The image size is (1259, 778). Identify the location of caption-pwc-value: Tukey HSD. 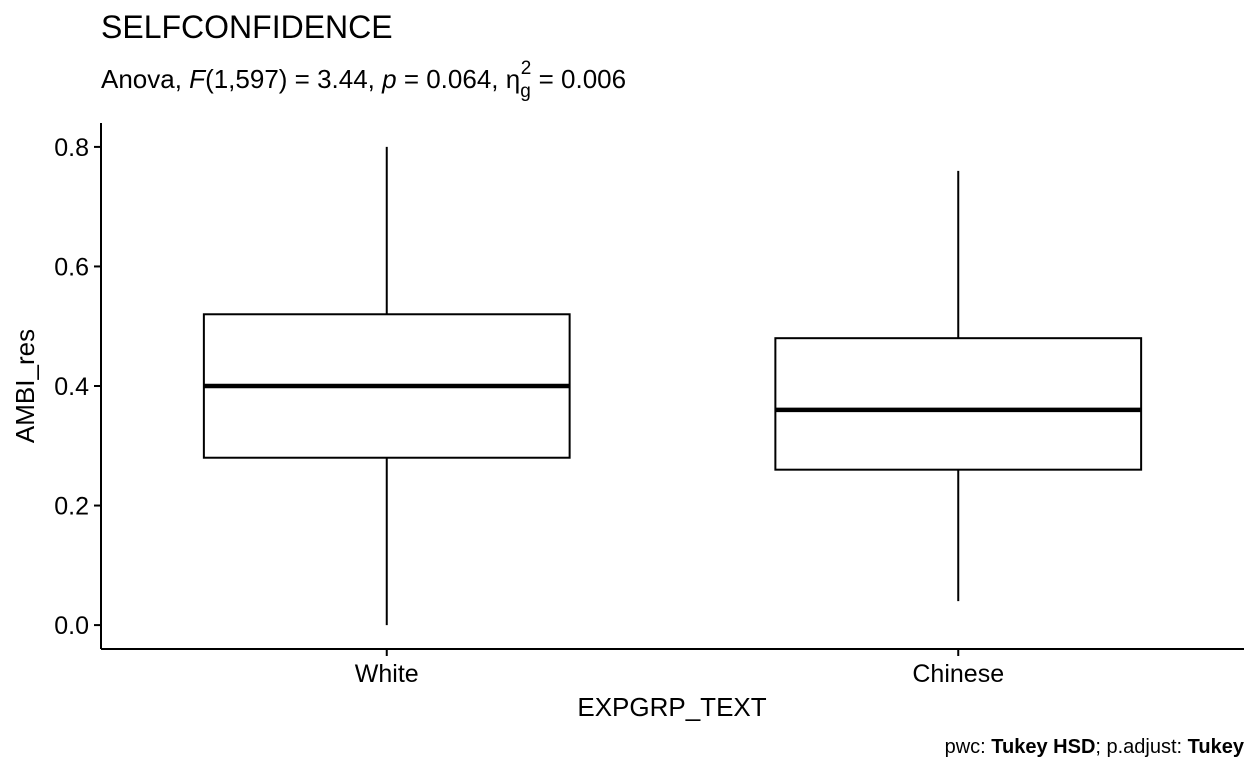
(1043, 747).